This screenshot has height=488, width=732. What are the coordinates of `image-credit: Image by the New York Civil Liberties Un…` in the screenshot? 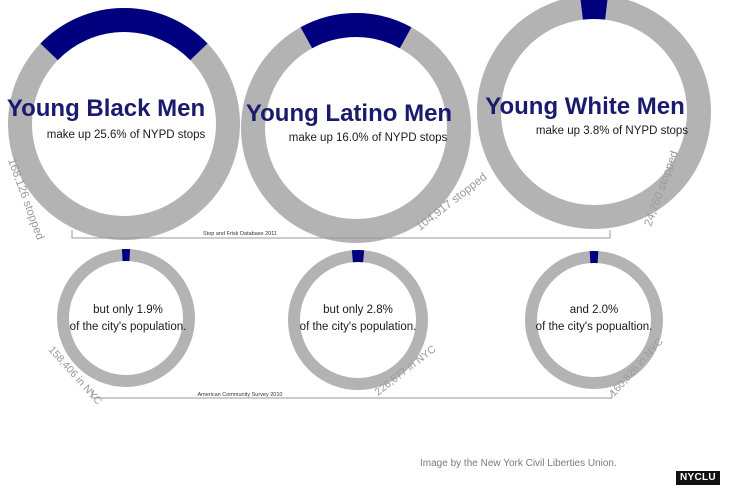 It's located at (518, 463).